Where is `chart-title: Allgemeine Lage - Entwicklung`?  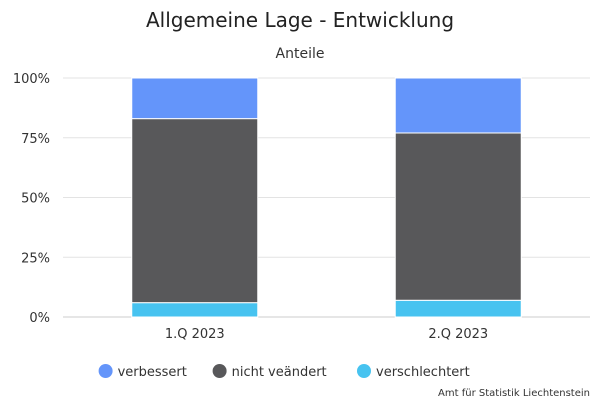 chart-title: Allgemeine Lage - Entwicklung is located at coordinates (300, 20).